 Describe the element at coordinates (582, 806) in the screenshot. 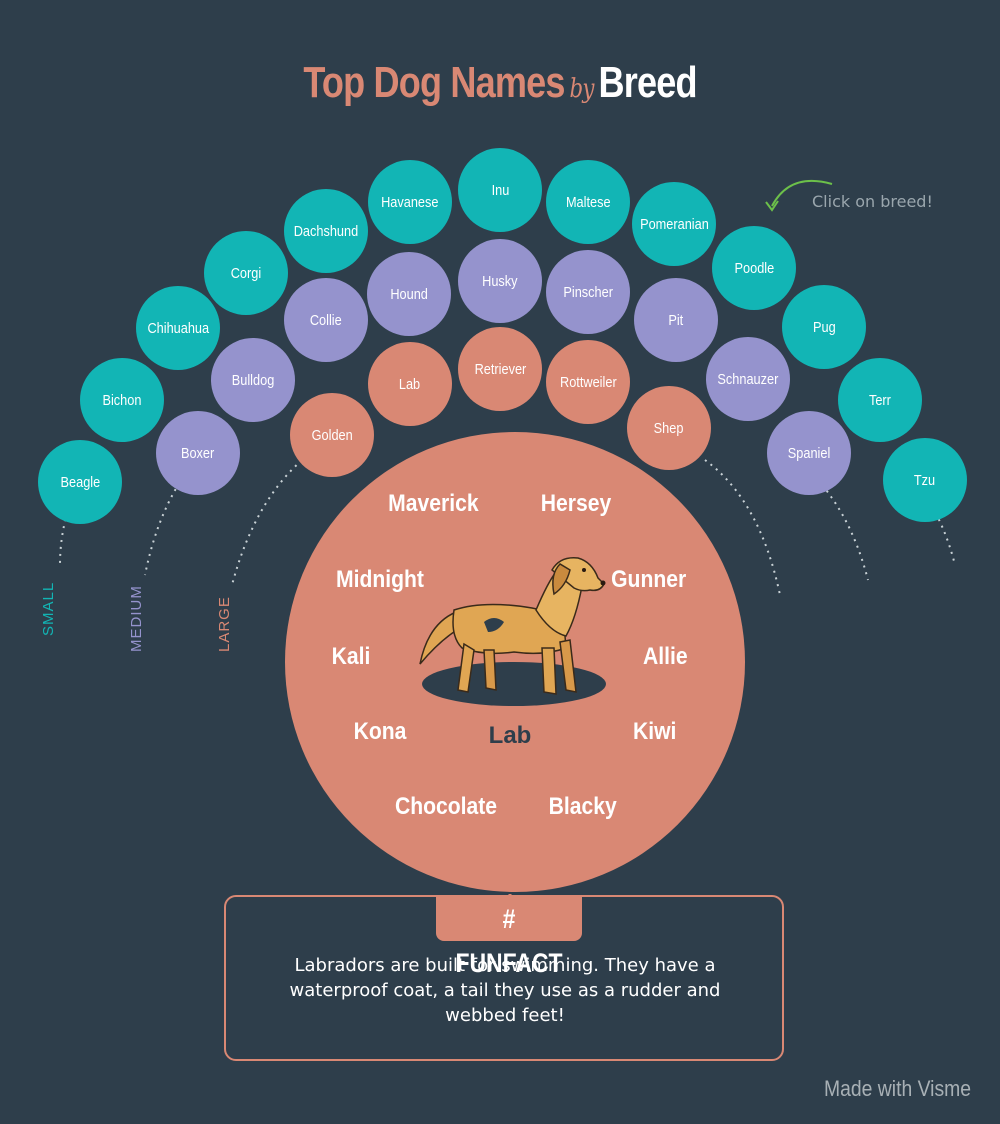

I see `dog-name-10: Blacky` at that location.